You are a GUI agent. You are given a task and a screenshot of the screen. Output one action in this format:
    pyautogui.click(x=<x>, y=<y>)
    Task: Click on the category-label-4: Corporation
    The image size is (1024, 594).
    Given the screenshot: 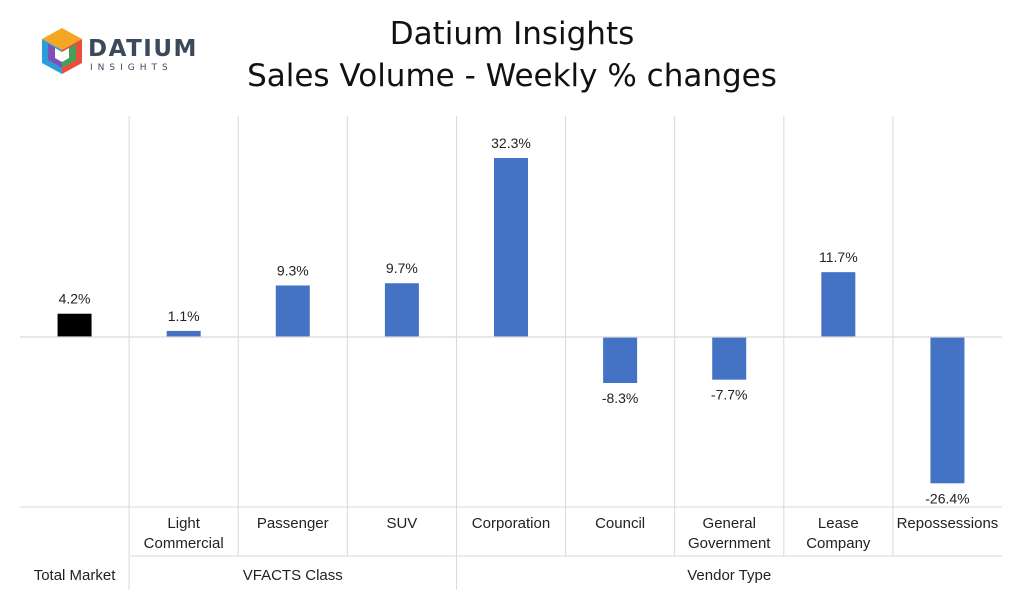 What is the action you would take?
    pyautogui.click(x=511, y=523)
    